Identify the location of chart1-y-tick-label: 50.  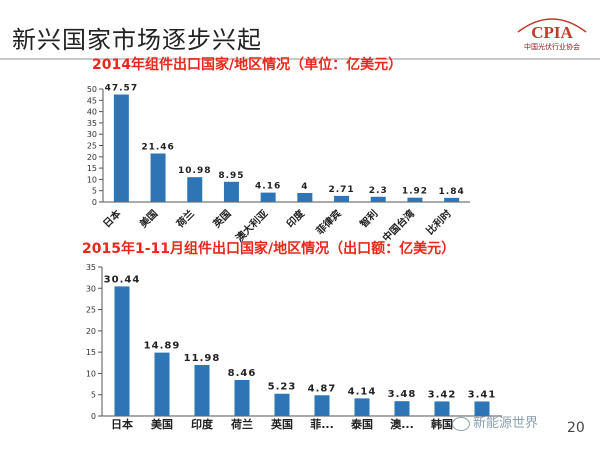
(92, 89).